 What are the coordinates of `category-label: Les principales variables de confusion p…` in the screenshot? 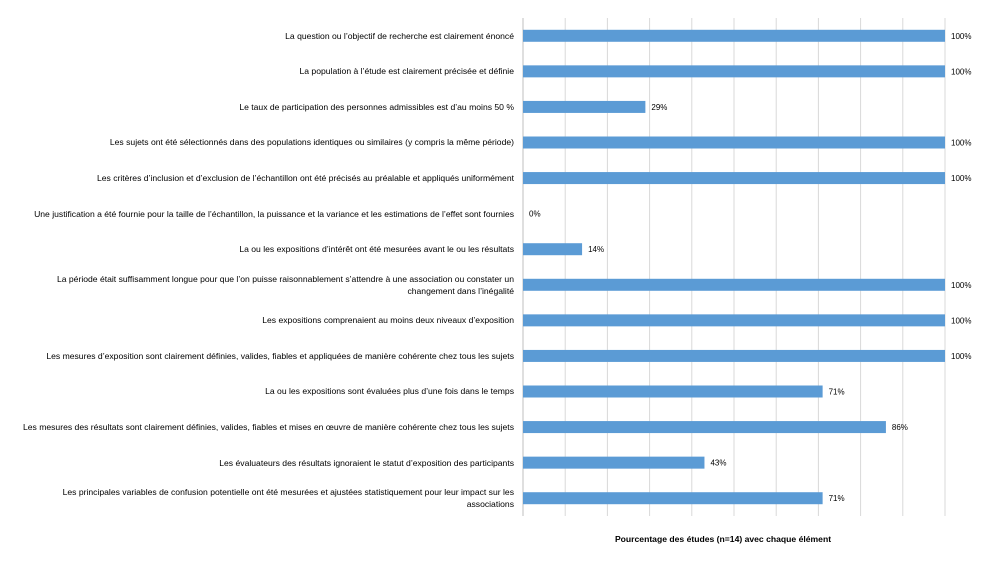 It's located at (288, 498).